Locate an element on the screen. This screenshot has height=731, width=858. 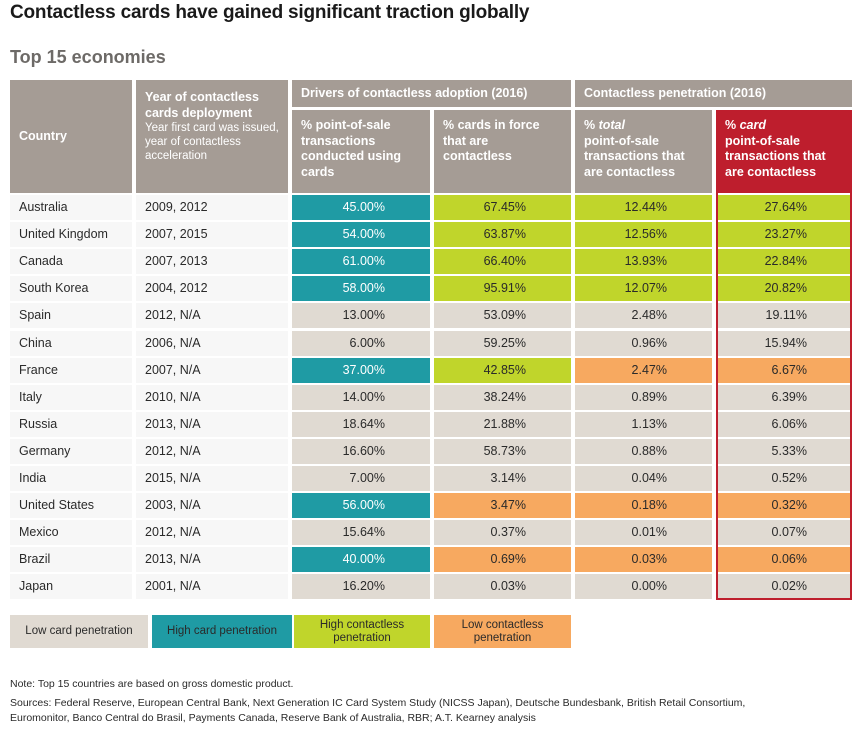
cell-country: Spain is located at coordinates (71, 316).